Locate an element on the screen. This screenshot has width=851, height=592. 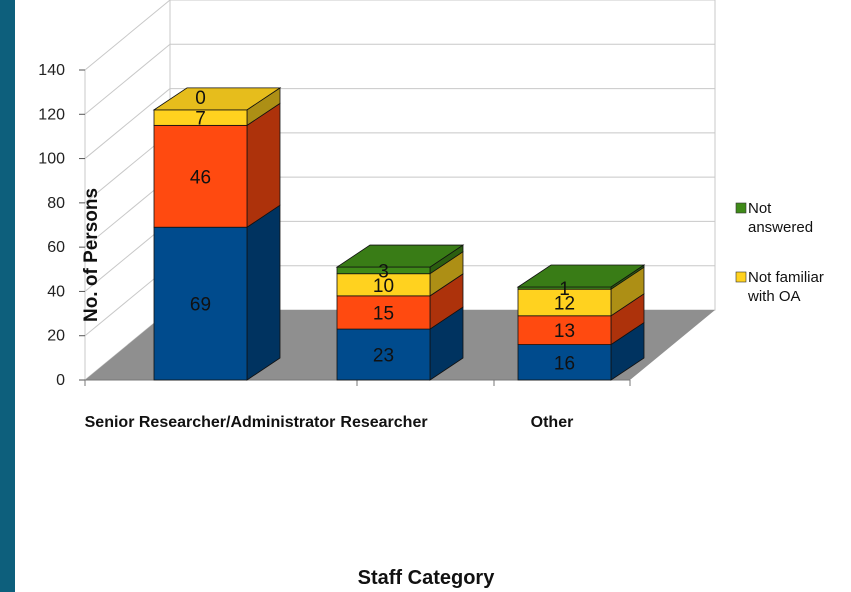
data-label: 7 is located at coordinates (200, 119).